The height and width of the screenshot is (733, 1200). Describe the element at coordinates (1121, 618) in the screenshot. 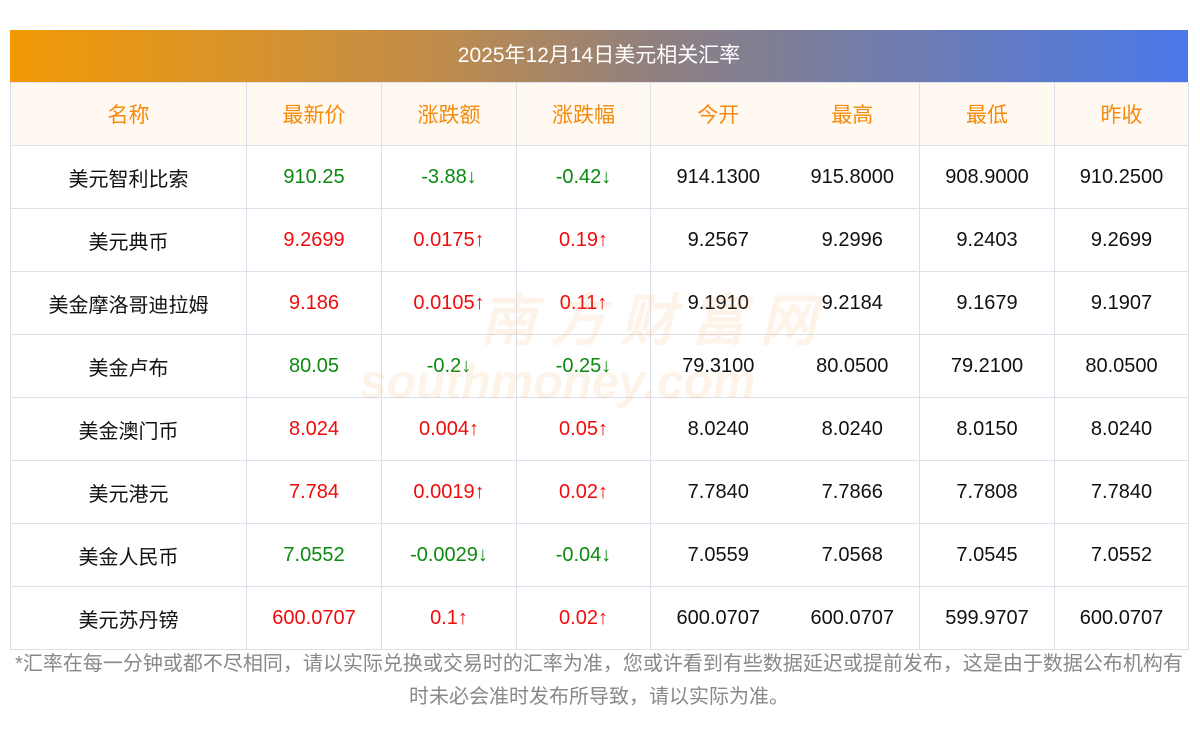

I see `cell-prev-close: 600.0707` at that location.